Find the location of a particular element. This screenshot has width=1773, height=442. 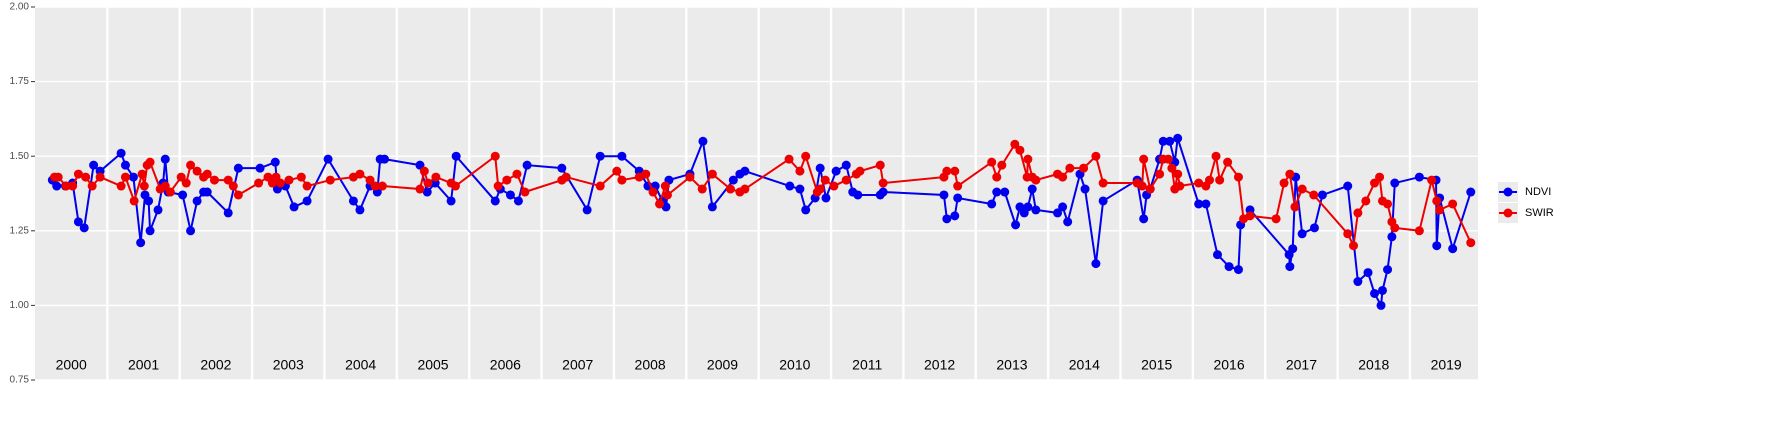

year-label: 2007 is located at coordinates (577, 365).